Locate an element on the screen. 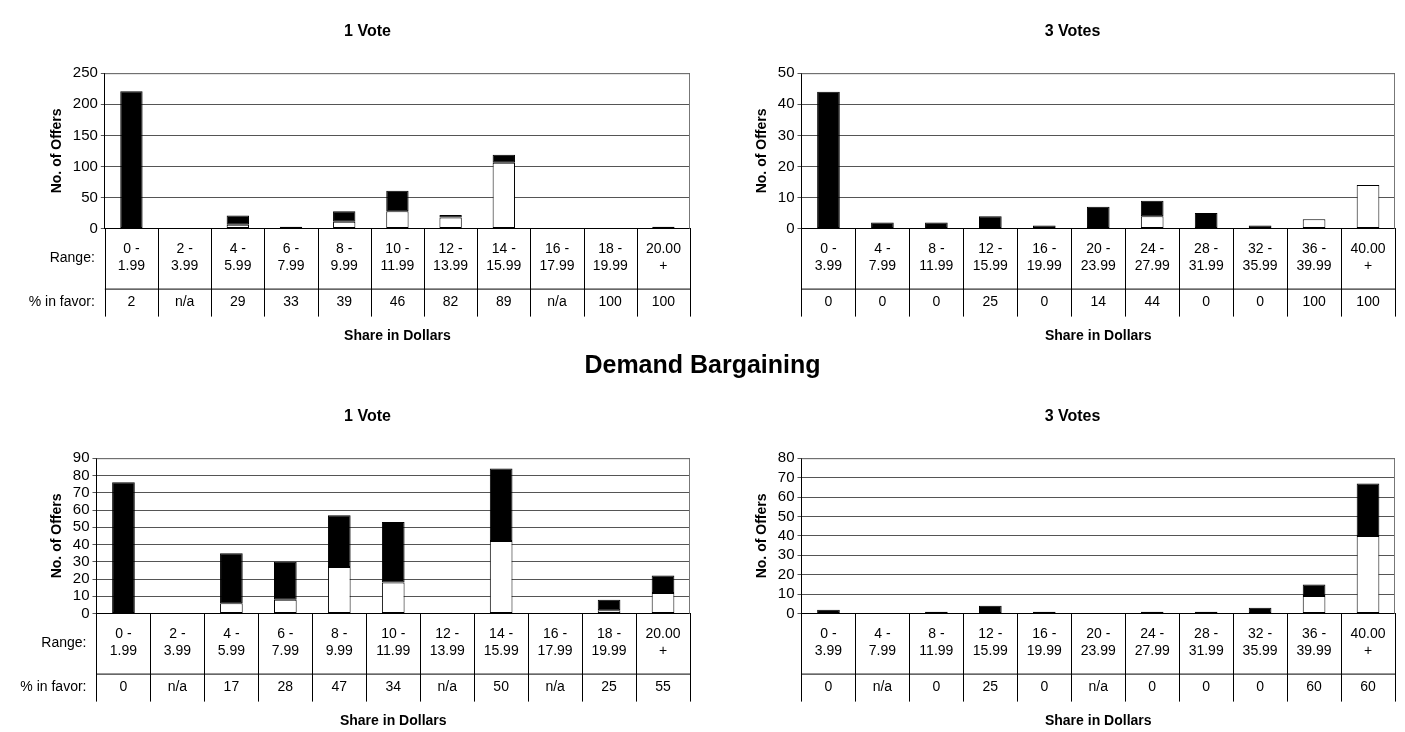 Image resolution: width=1405 pixels, height=732 pixels. text: 28 is located at coordinates (285, 686).